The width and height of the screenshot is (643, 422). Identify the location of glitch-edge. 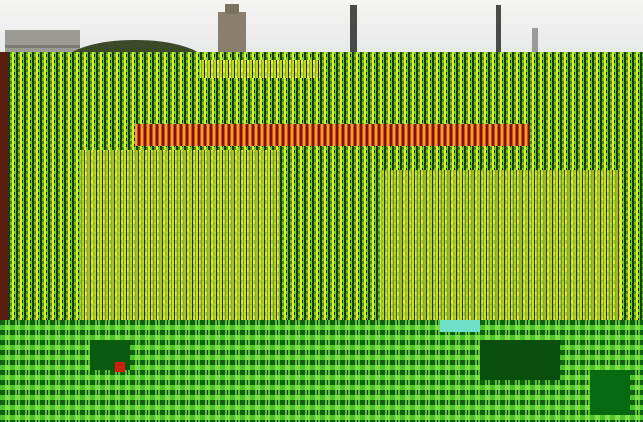
(4, 237).